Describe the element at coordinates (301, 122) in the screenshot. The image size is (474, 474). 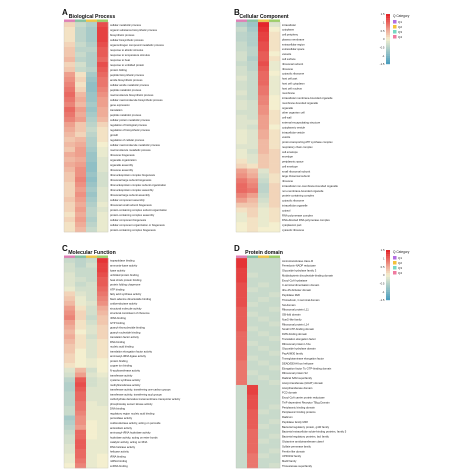
I see `row-label: external encapsulating structure` at that location.